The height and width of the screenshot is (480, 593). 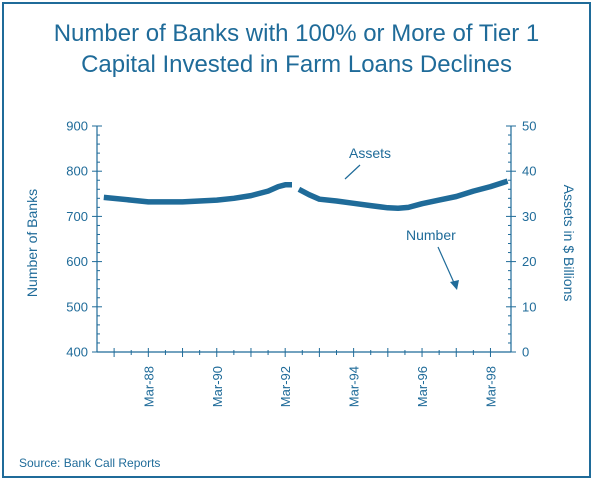 I want to click on left-axis-tick-label: 600, so click(x=77, y=261).